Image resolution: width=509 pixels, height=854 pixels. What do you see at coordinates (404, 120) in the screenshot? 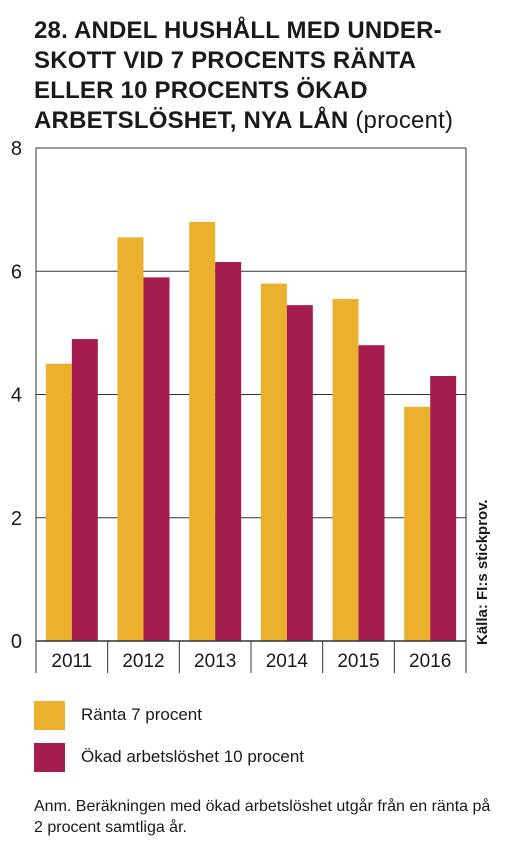
I see `title-unit: (procent)` at bounding box center [404, 120].